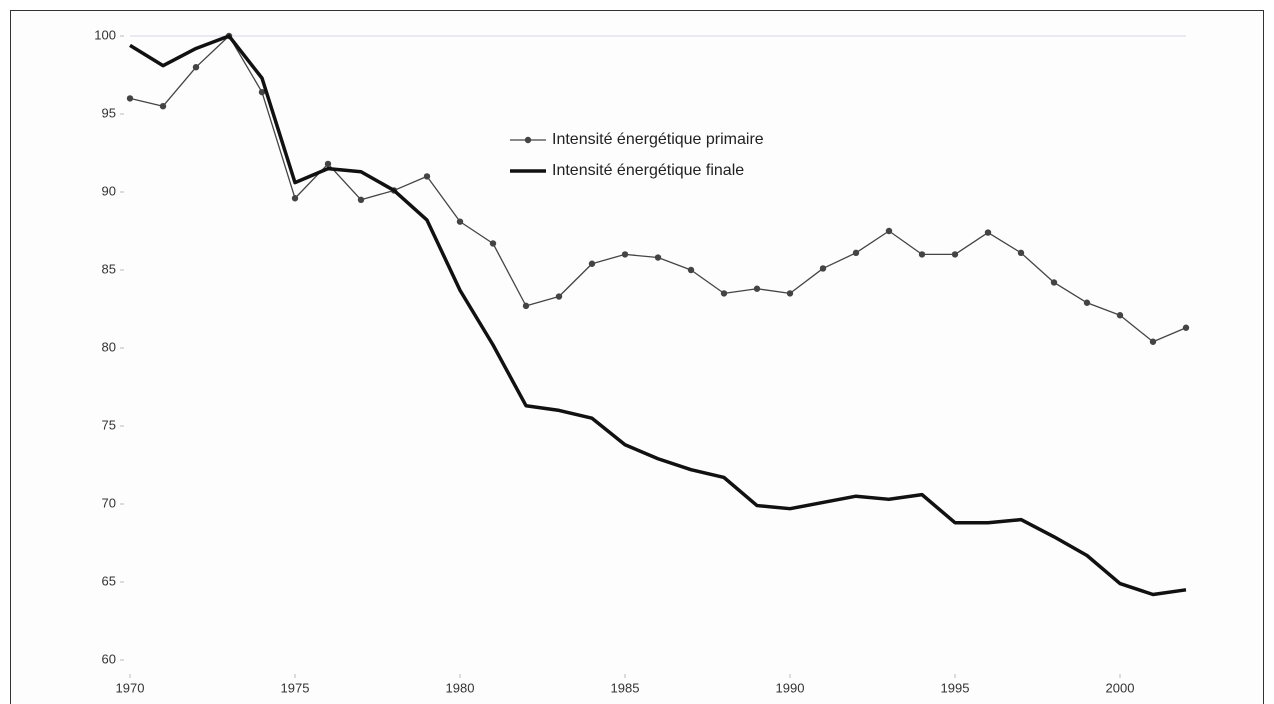 The height and width of the screenshot is (704, 1274). I want to click on x-tick-label: 1970, so click(130, 687).